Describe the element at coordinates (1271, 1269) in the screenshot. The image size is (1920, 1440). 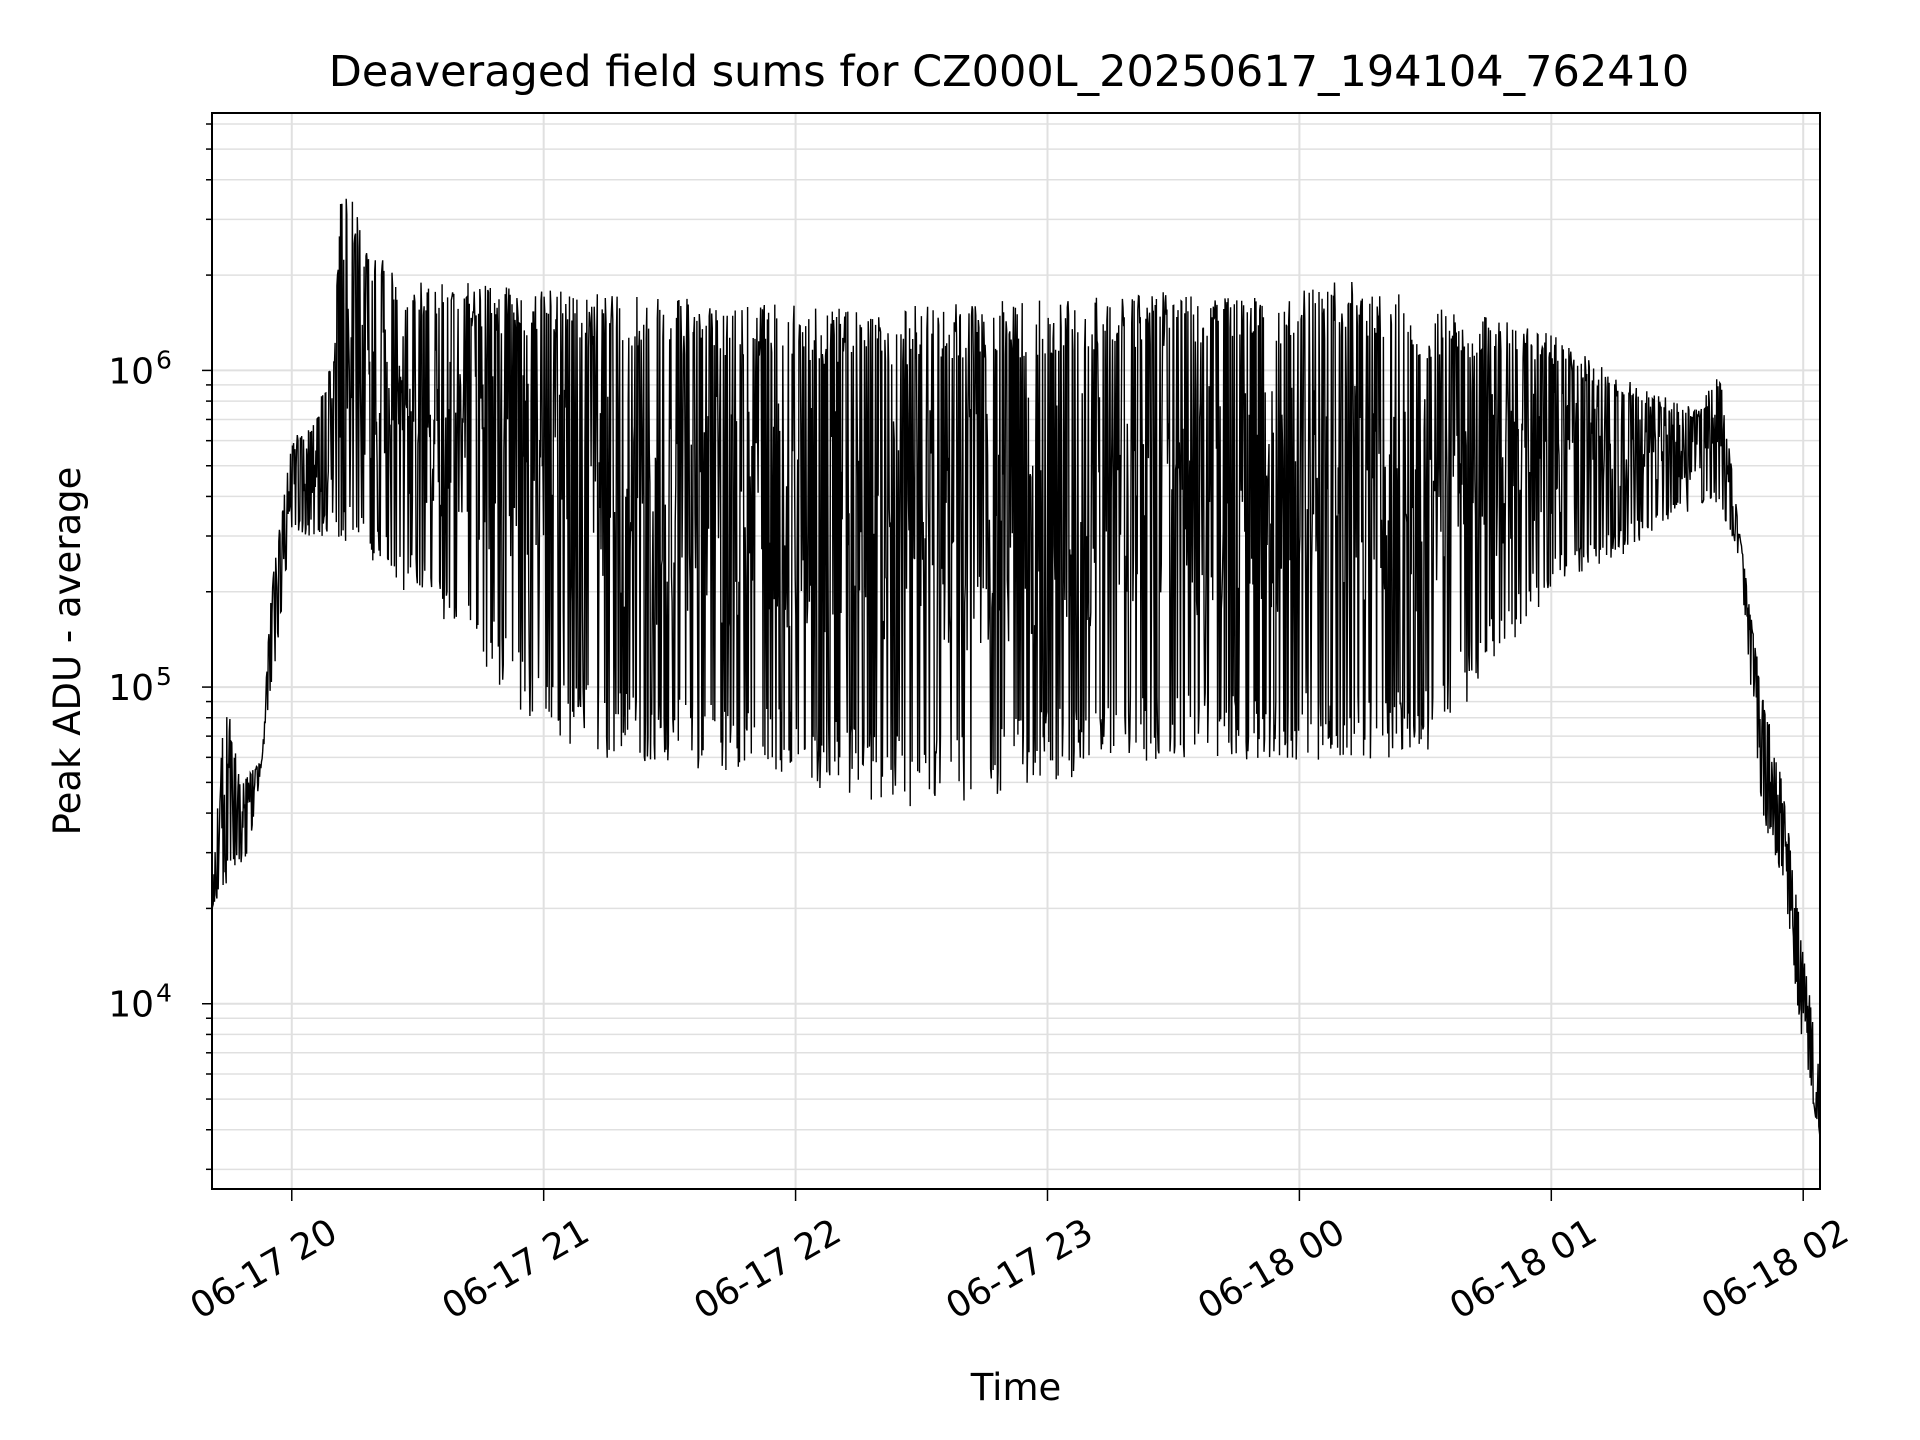
I see `x-tick-label: 06-18 00` at that location.